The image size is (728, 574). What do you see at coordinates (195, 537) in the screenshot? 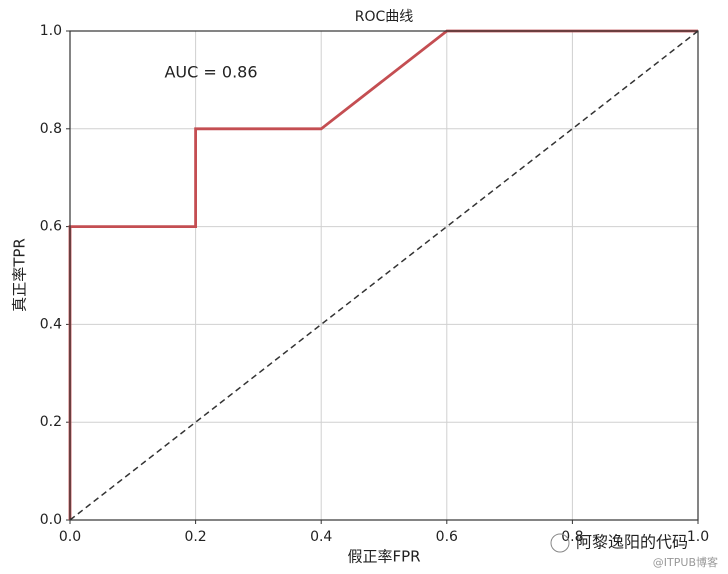
I see `x-tick-label: 0.2` at bounding box center [195, 537].